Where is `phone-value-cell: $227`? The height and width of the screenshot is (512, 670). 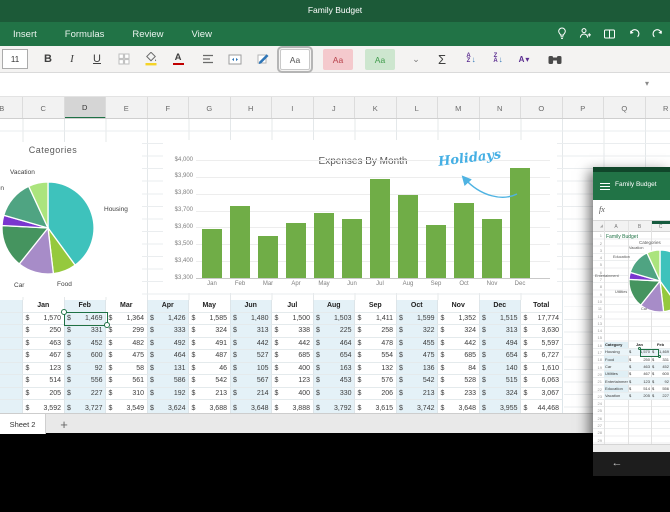 phone-value-cell: $227 is located at coordinates (660, 396).